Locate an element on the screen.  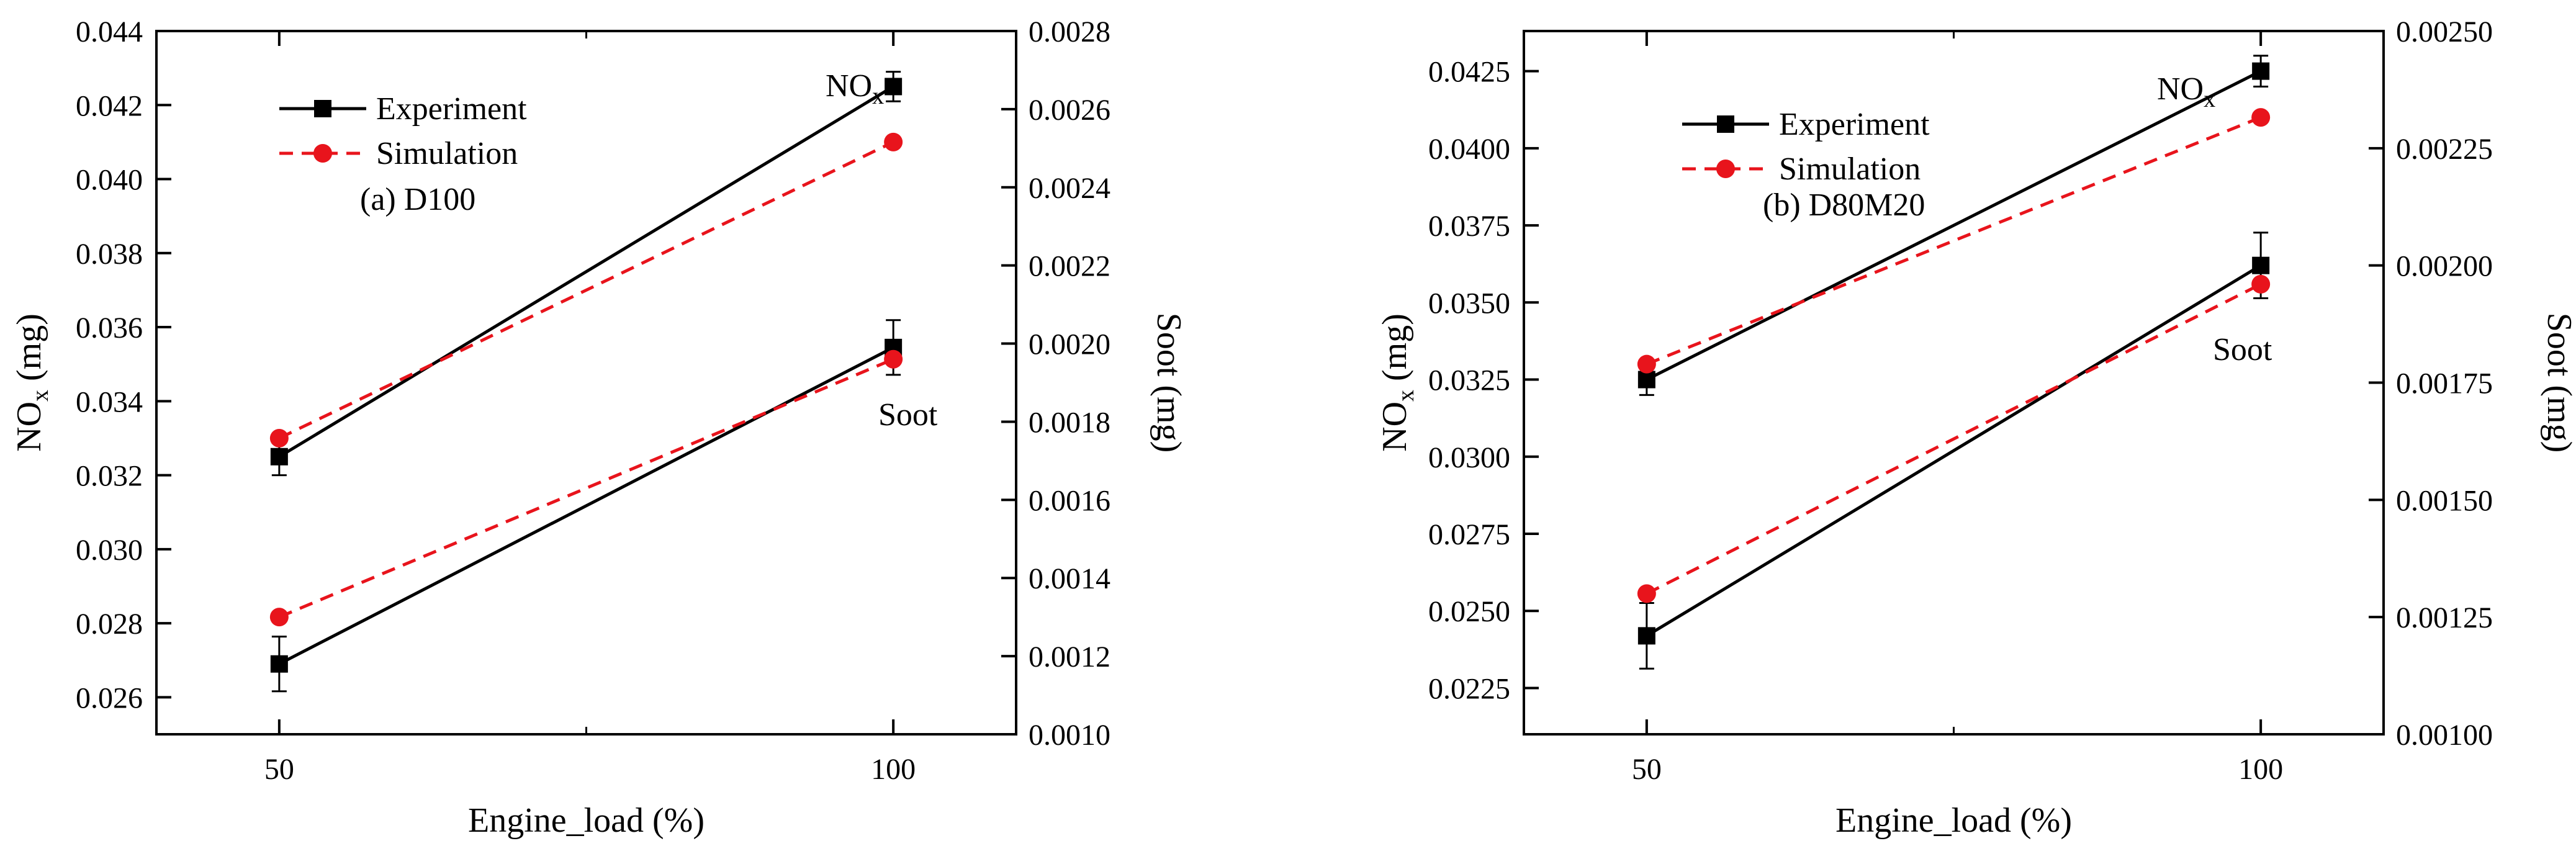
y-left-tick-label: 0.042 is located at coordinates (109, 106).